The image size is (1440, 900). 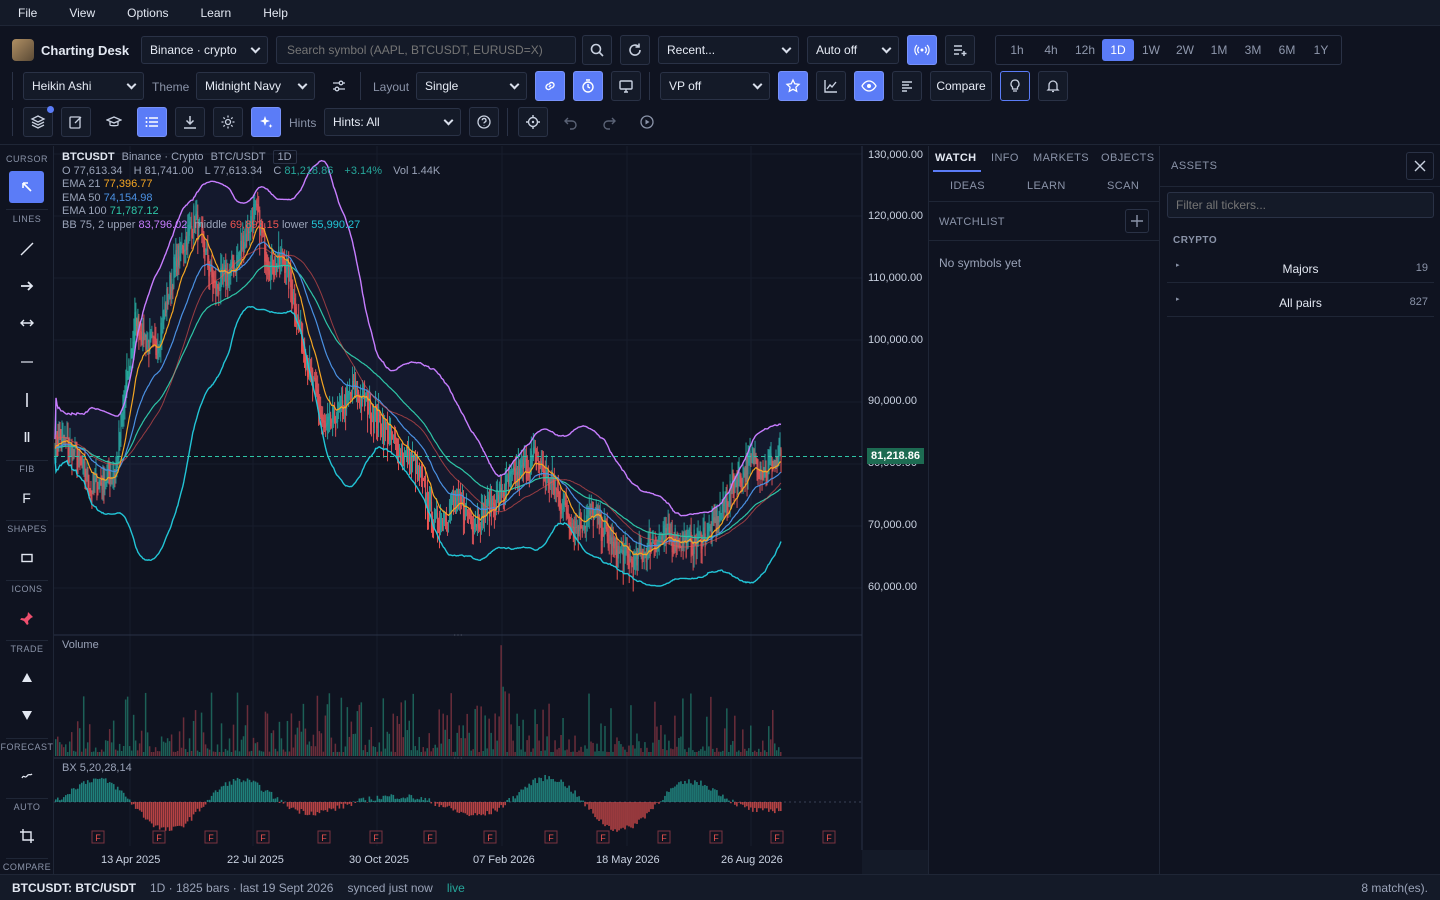 What do you see at coordinates (82, 12) in the screenshot?
I see `menu-view: View` at bounding box center [82, 12].